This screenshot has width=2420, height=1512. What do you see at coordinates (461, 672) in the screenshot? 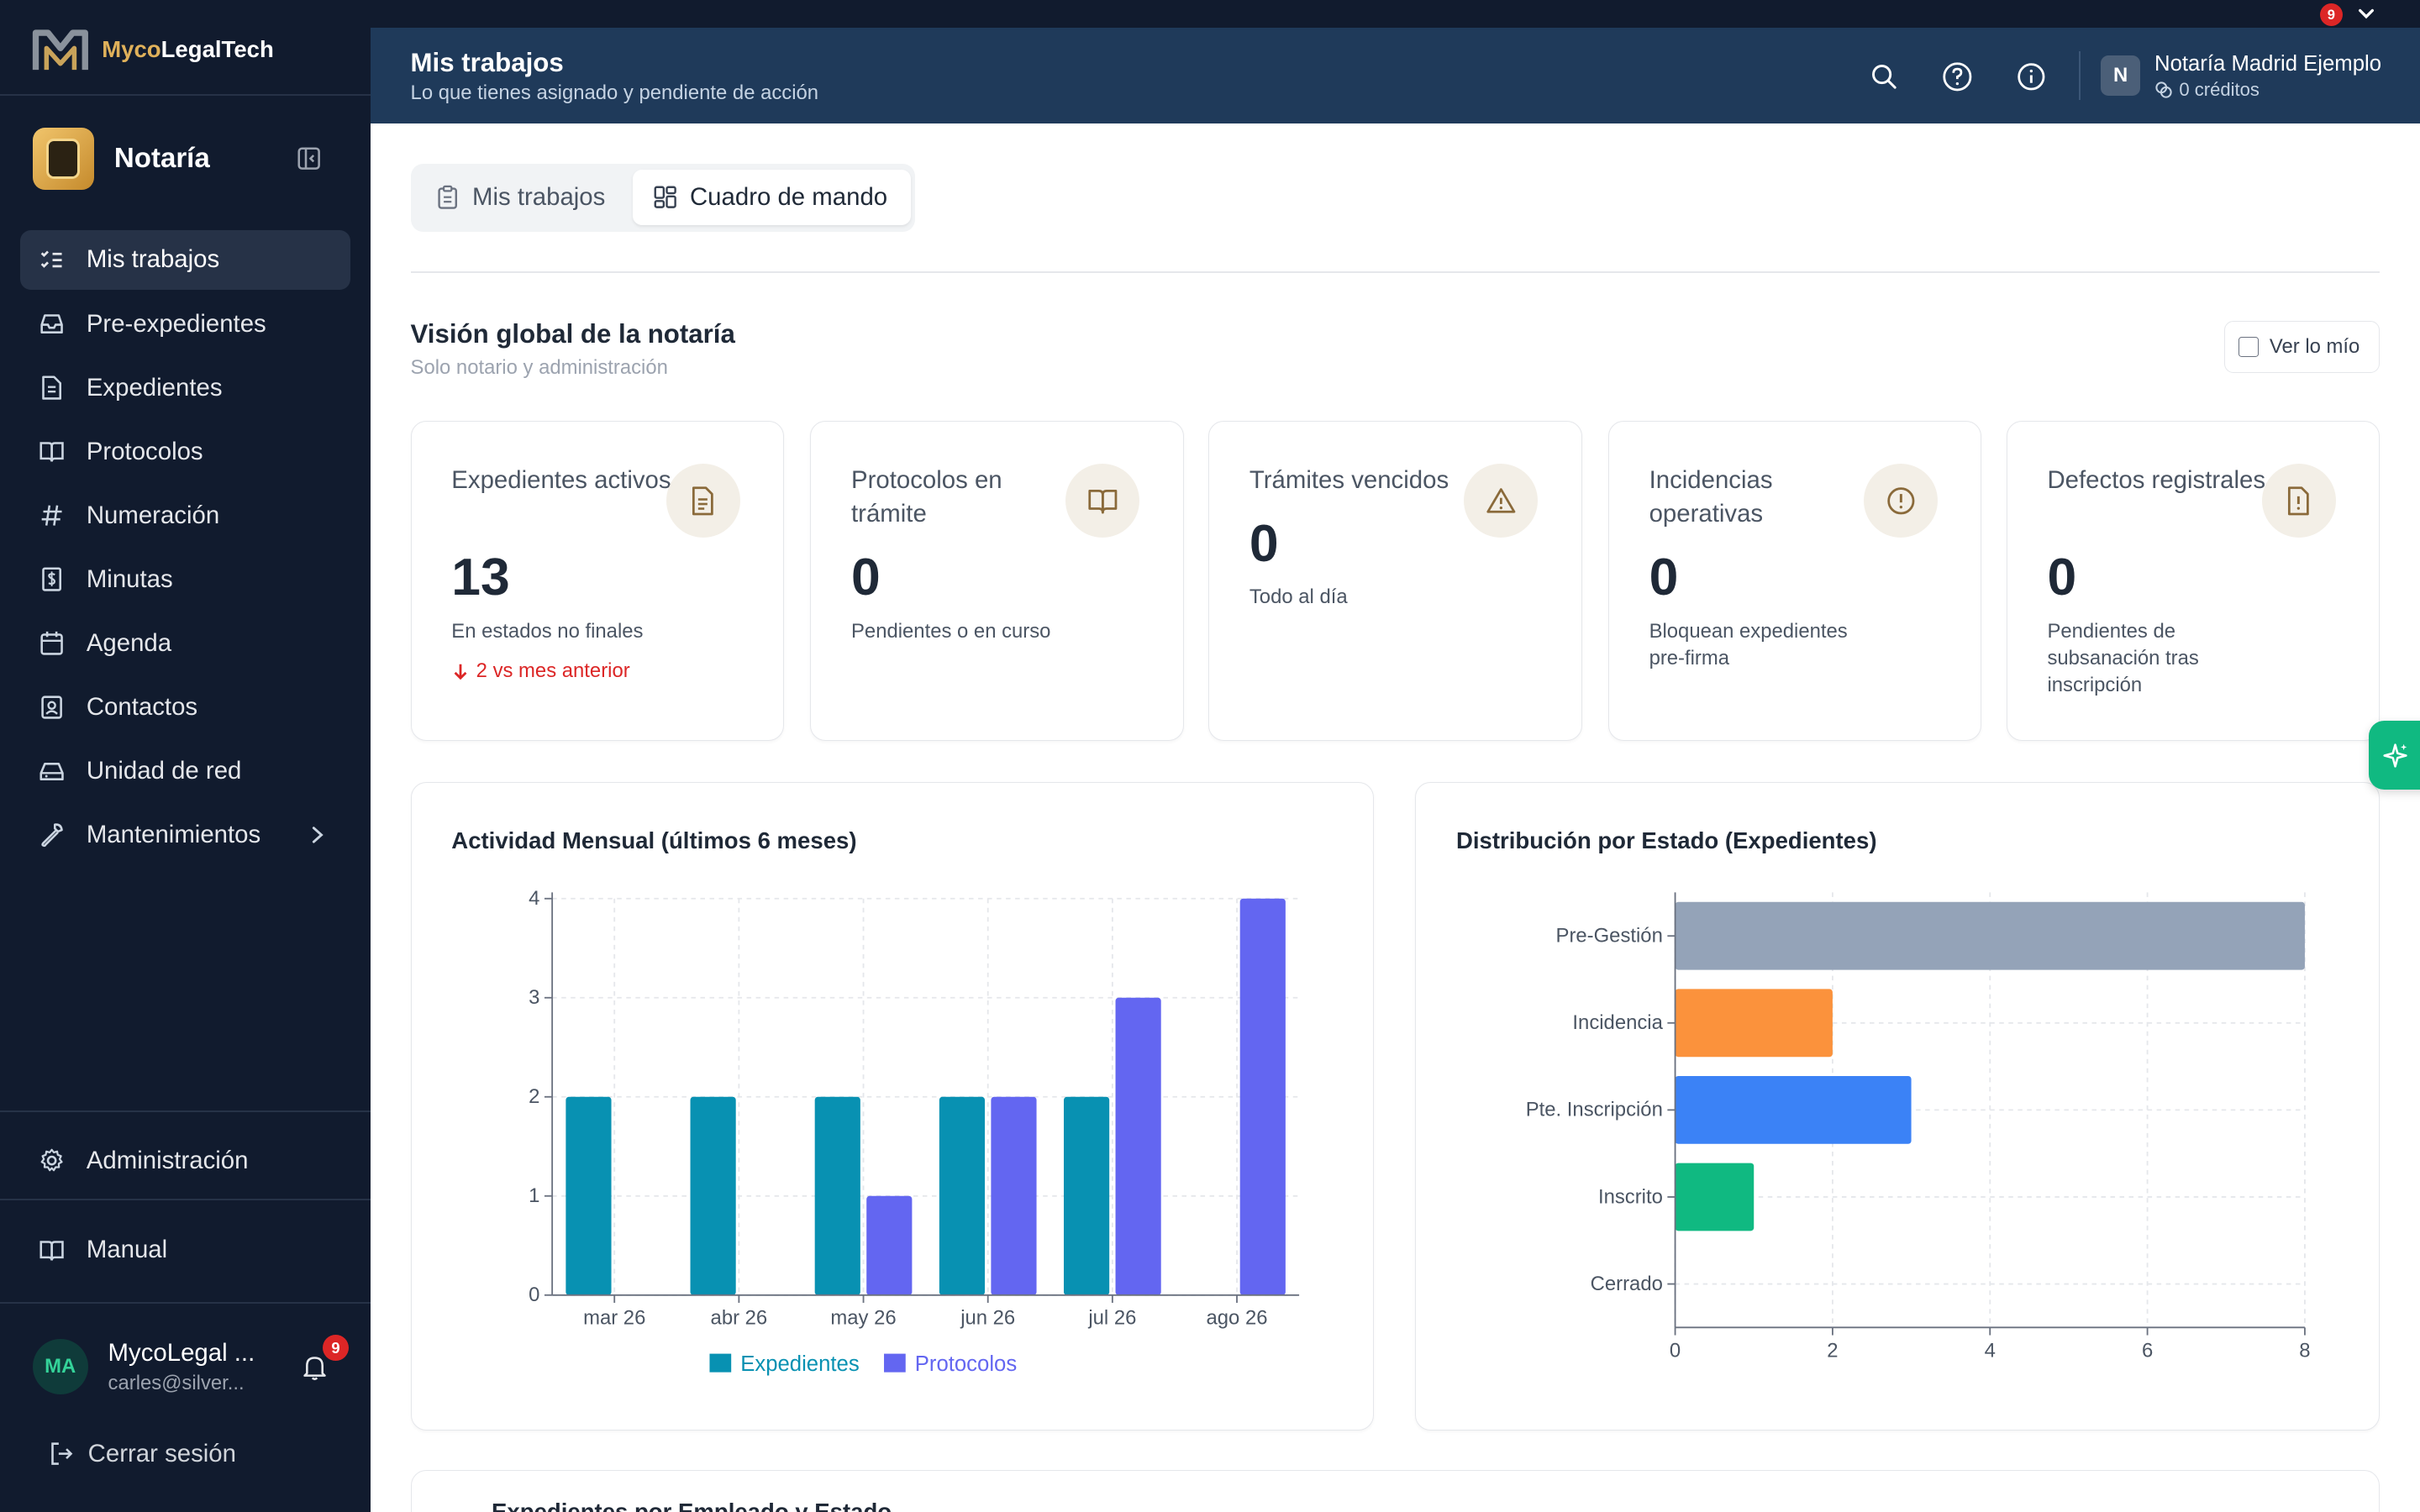
I see `arrow-down-icon` at bounding box center [461, 672].